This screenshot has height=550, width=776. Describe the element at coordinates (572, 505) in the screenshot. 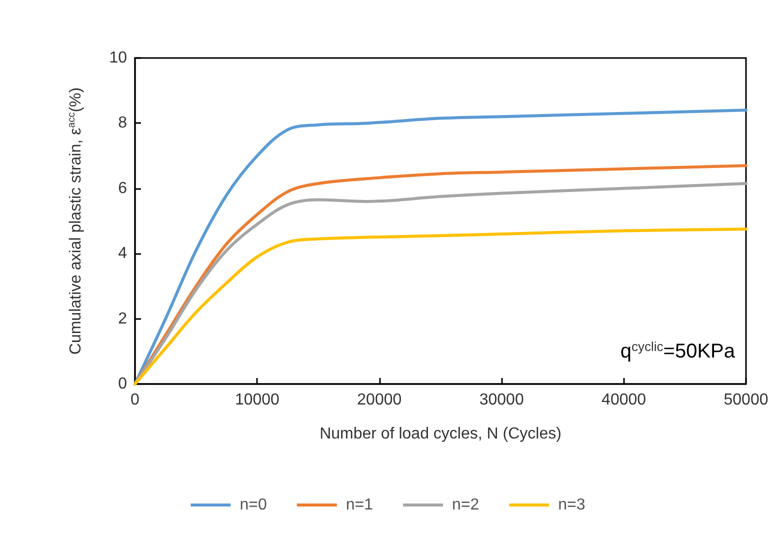

I see `legend-label: n=3` at that location.